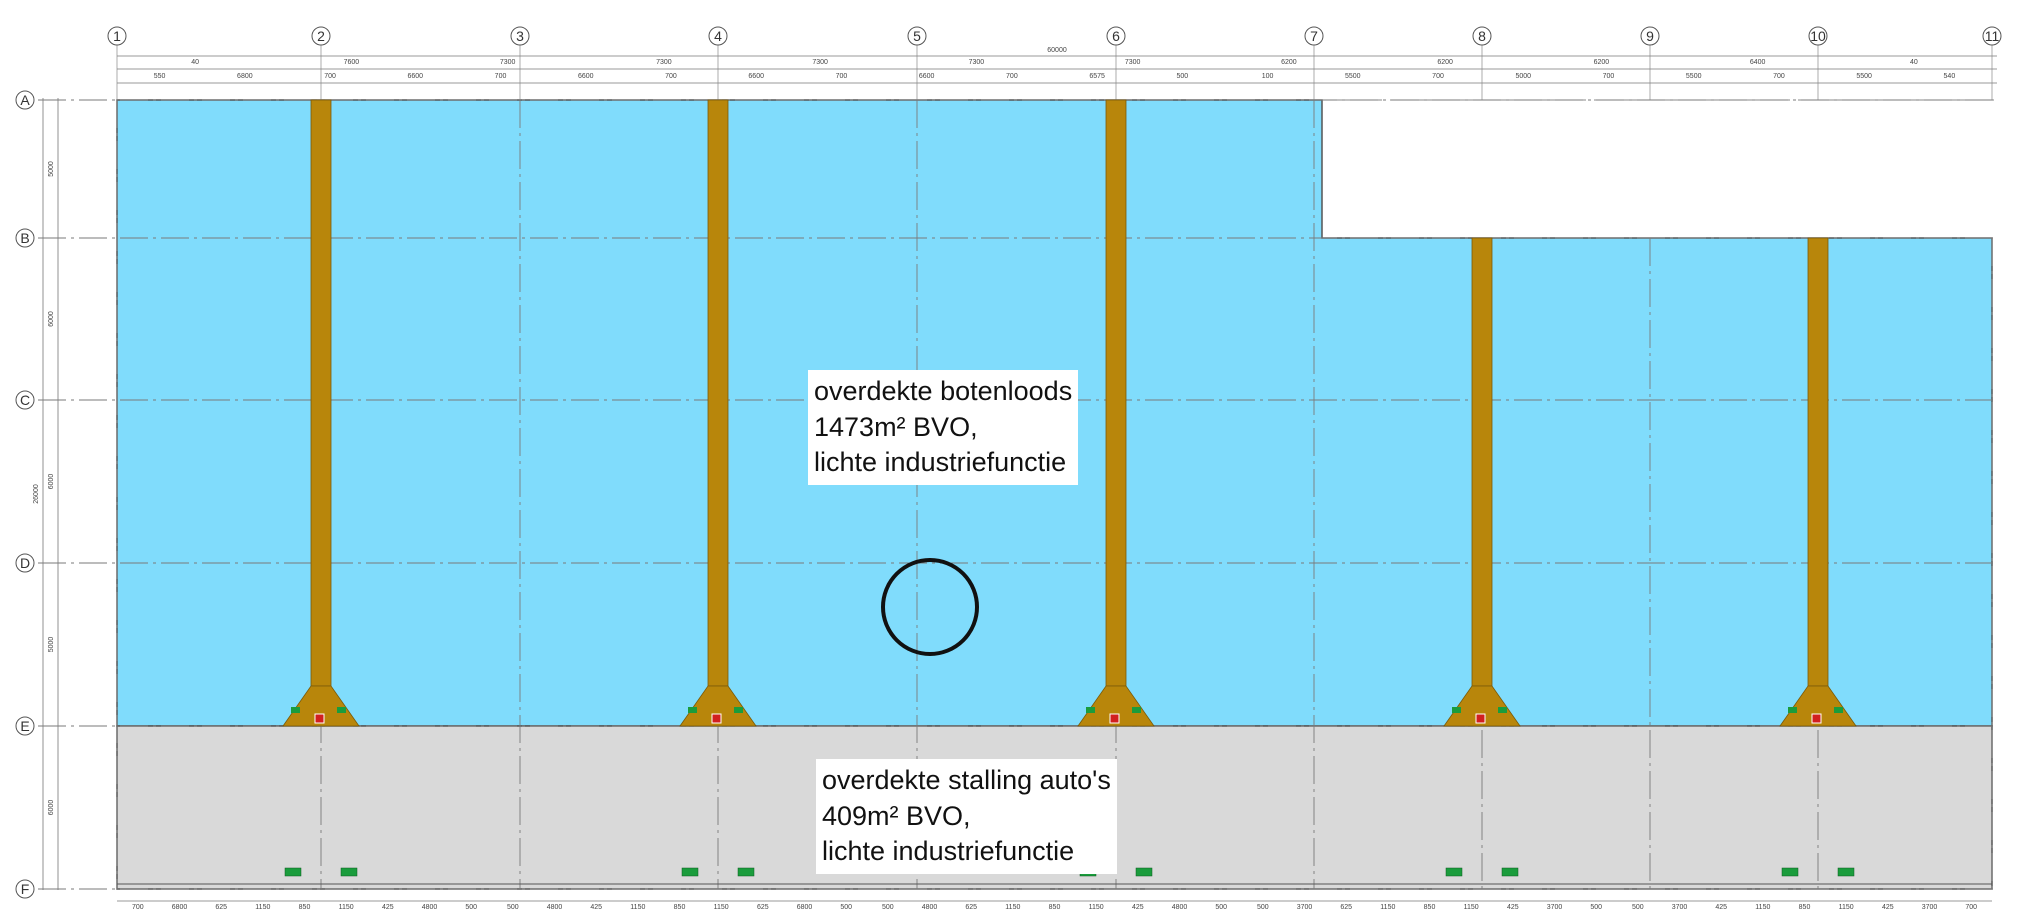 The height and width of the screenshot is (919, 2017). What do you see at coordinates (36, 494) in the screenshot?
I see `overall-left-dimension: 26000` at bounding box center [36, 494].